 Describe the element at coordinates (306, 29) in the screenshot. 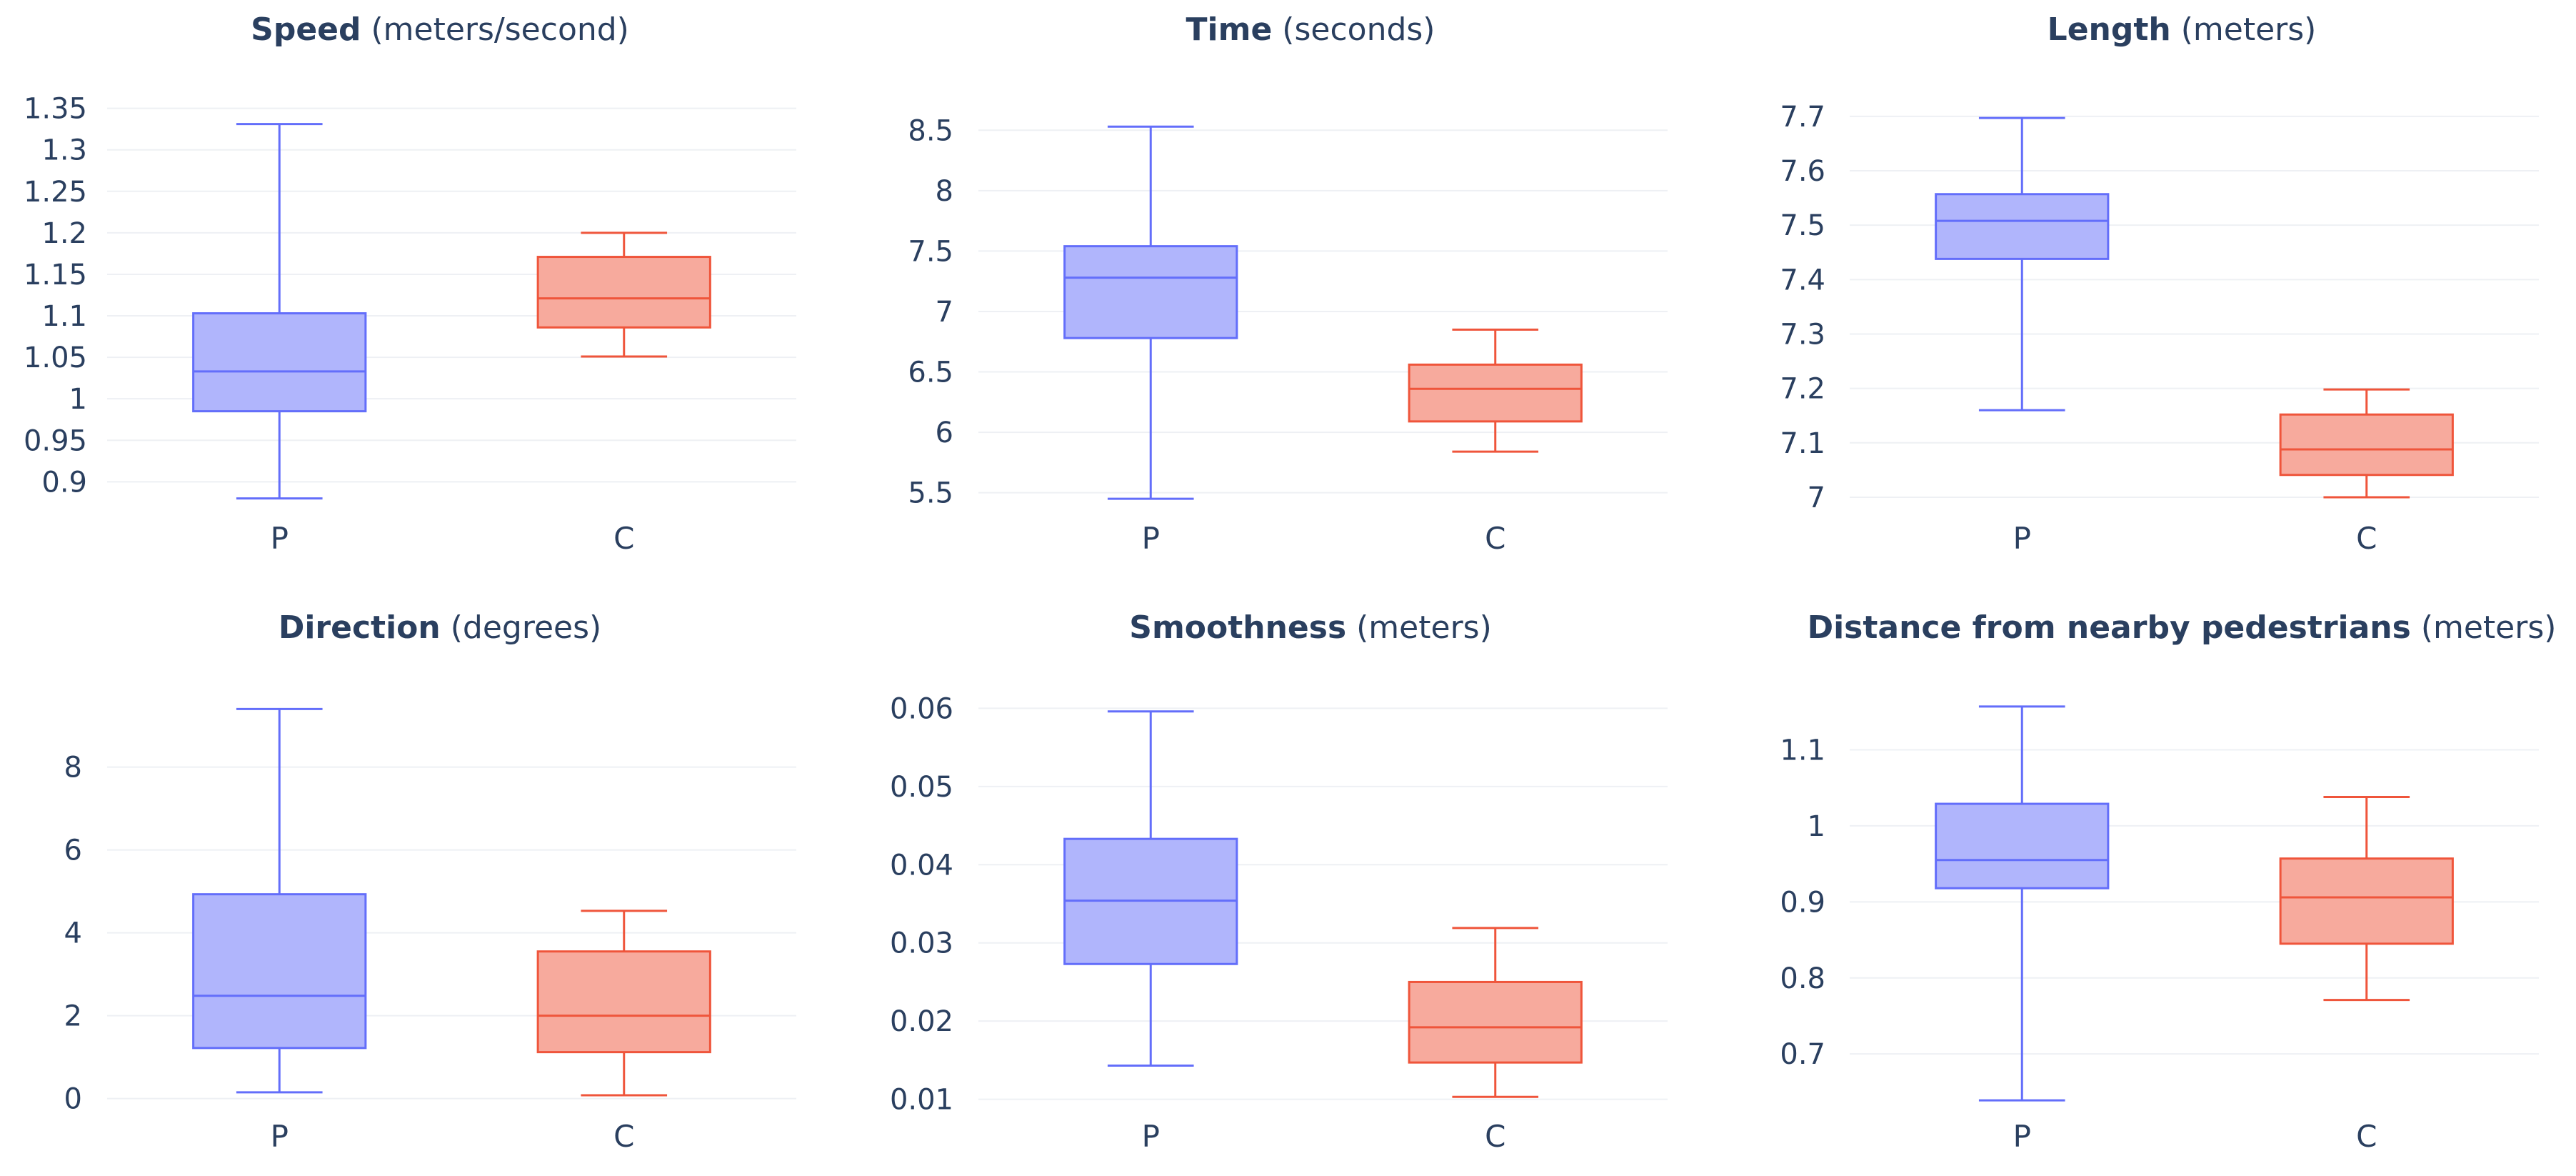

I see `chart-title-main: Speed` at that location.